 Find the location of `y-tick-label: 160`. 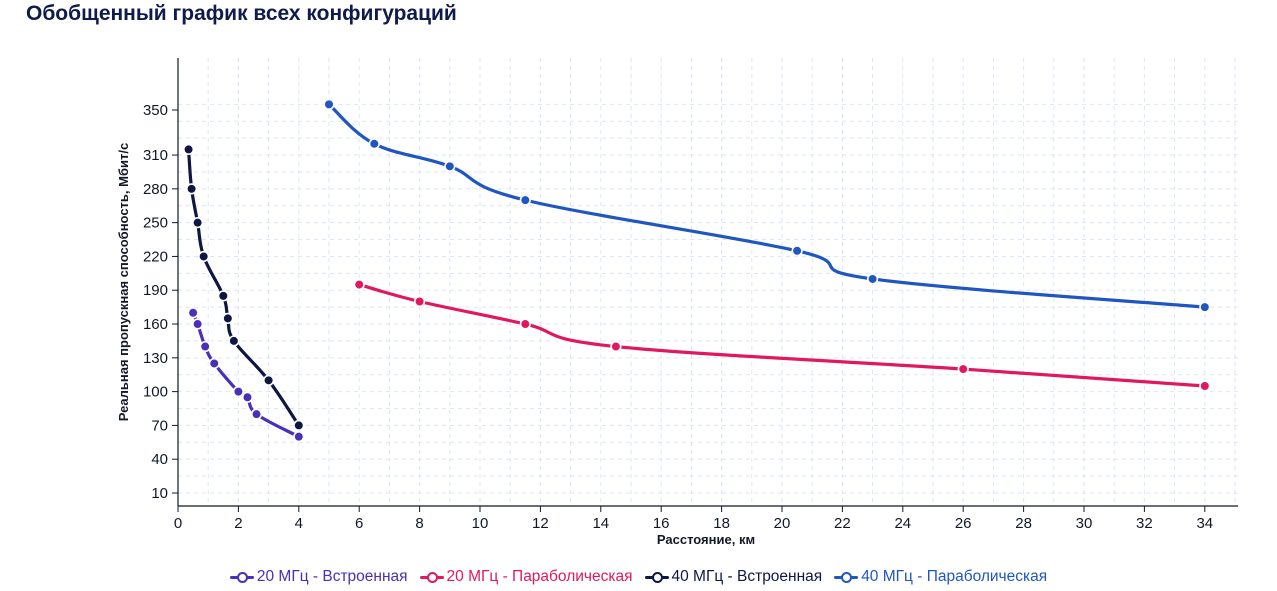

y-tick-label: 160 is located at coordinates (155, 324).